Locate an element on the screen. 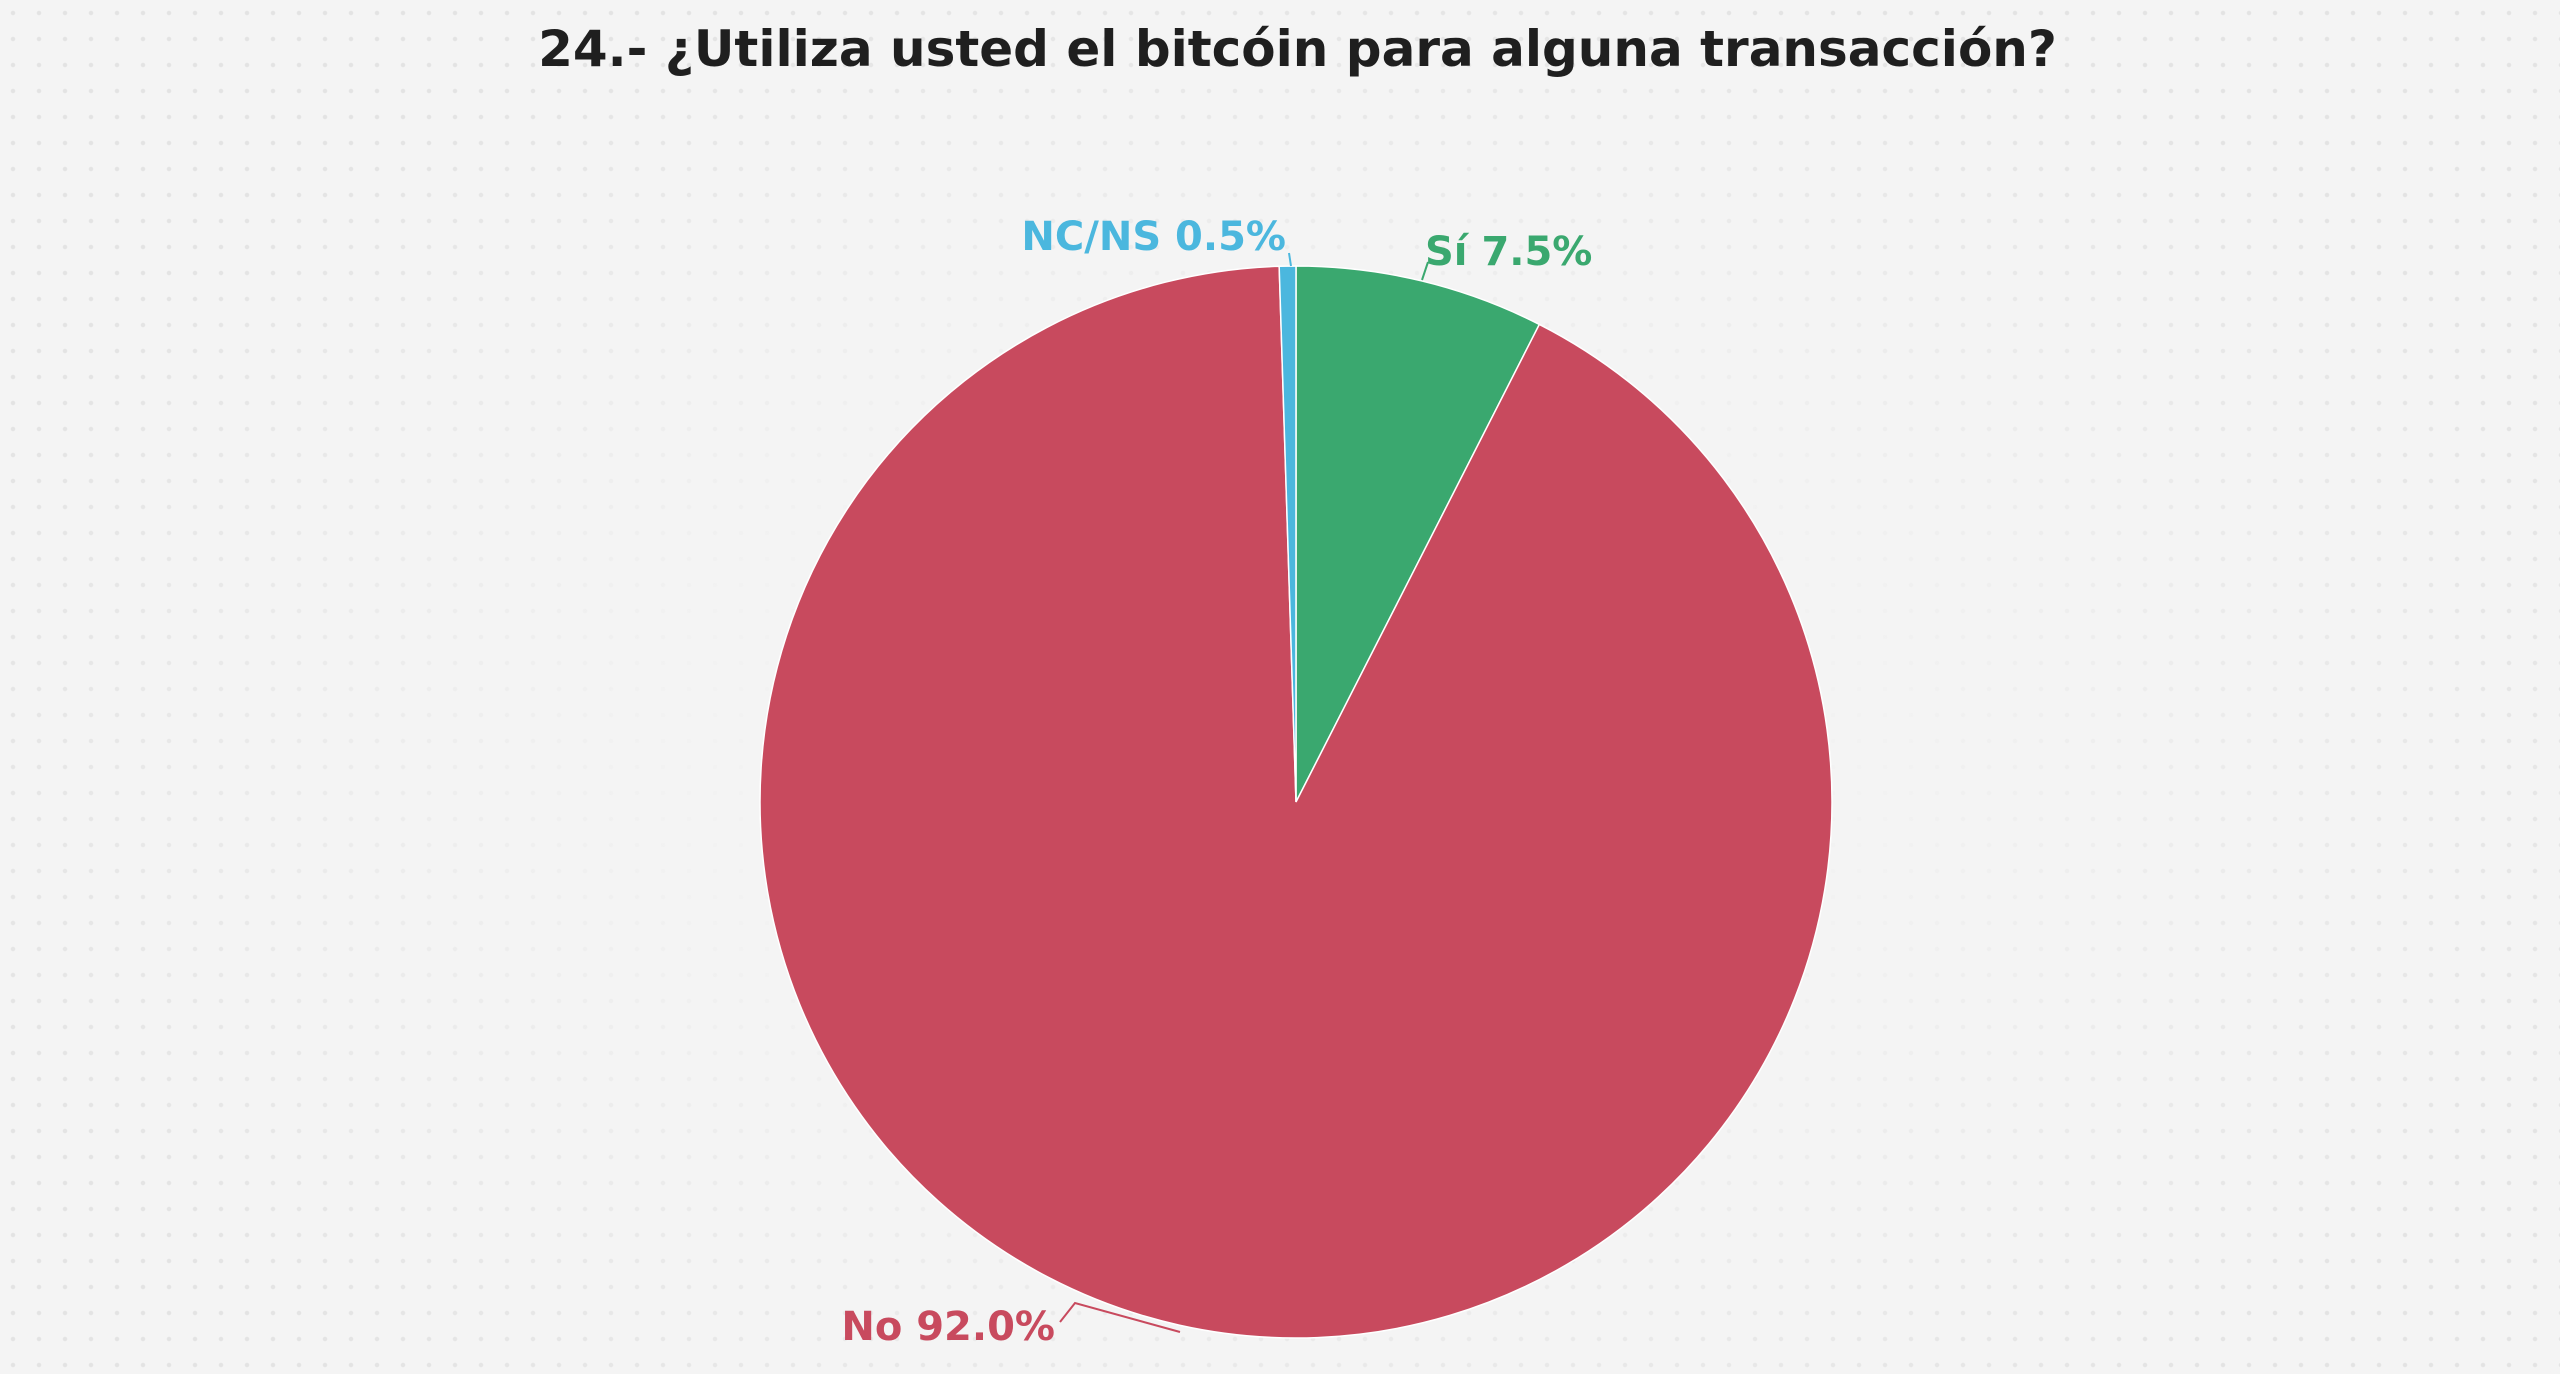 The height and width of the screenshot is (1374, 2560). slice-label-no: No 92.0% is located at coordinates (948, 1327).